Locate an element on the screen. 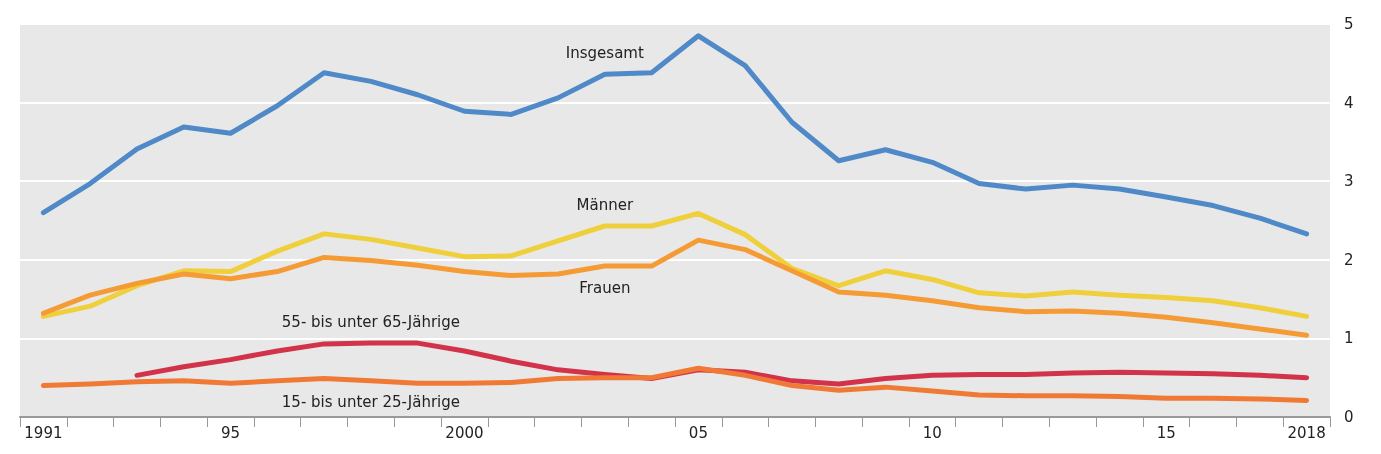 The height and width of the screenshot is (454, 1381). series-label: Insgesamt is located at coordinates (604, 52).